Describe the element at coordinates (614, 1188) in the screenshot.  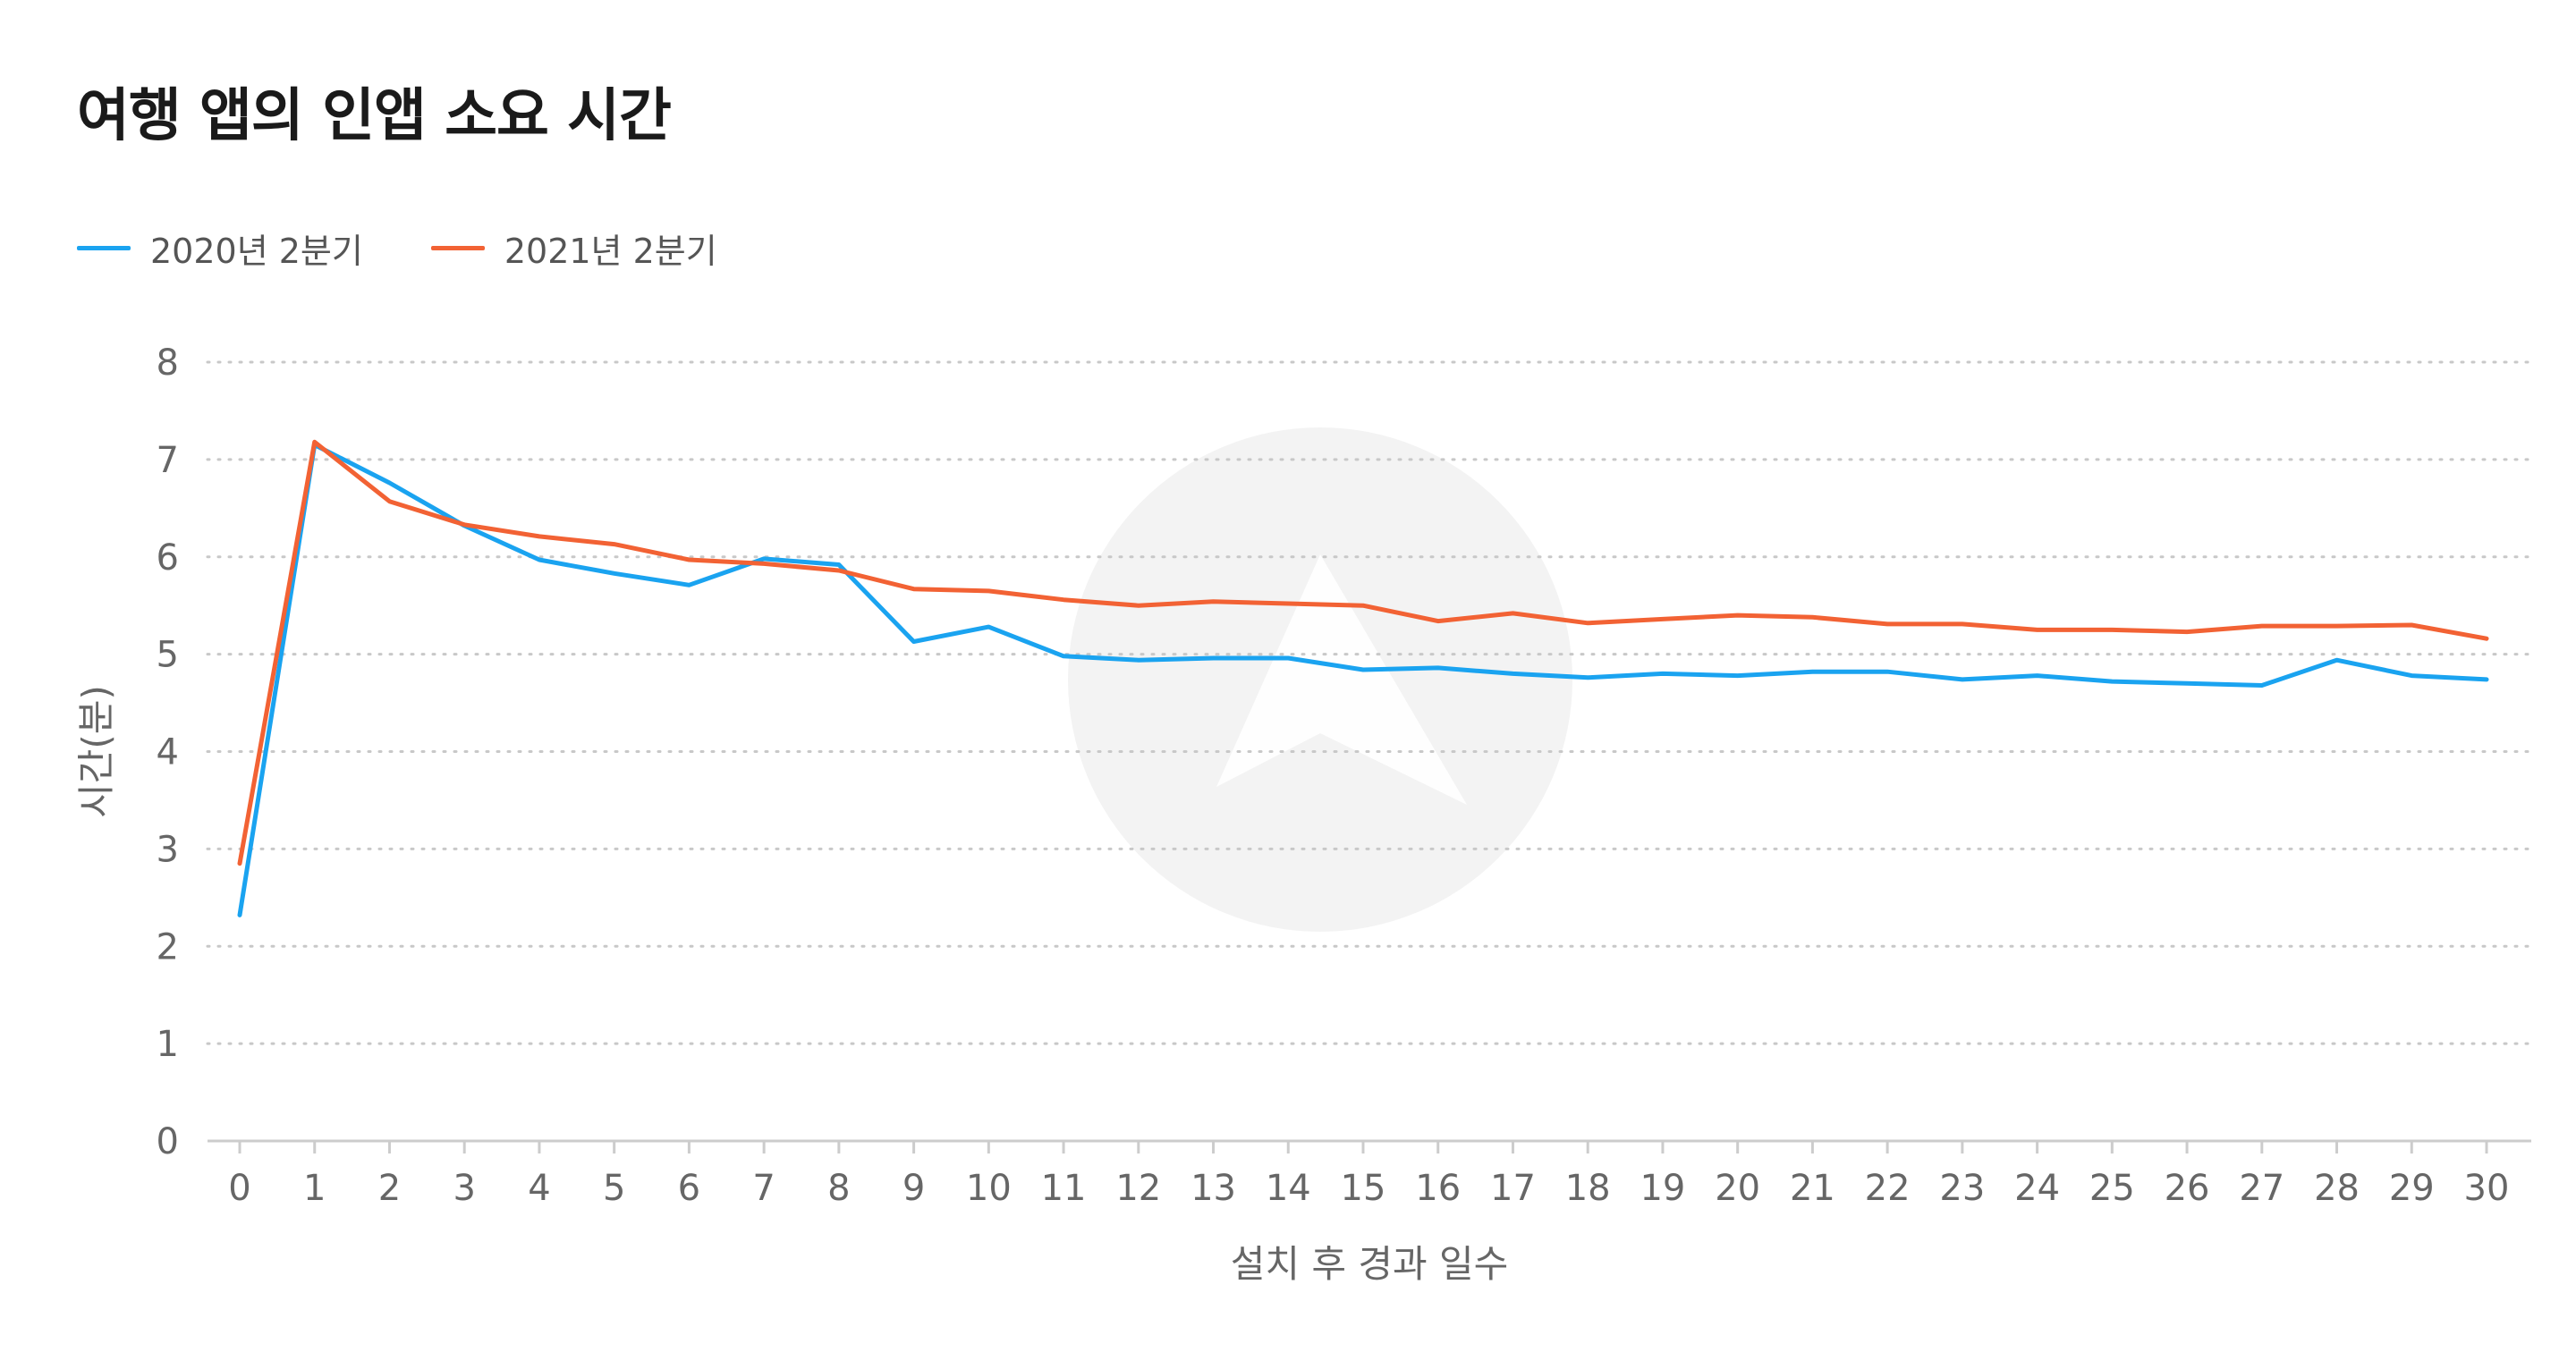
I see `x-tick-label-5: 5` at that location.